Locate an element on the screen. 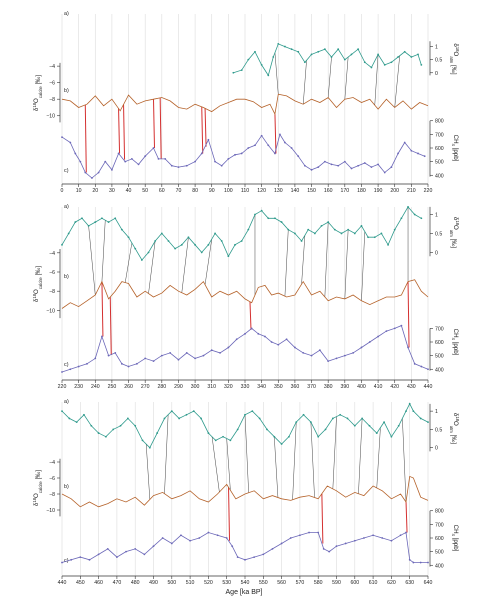 The image size is (488, 604). x-tick-label: 210 is located at coordinates (411, 191).